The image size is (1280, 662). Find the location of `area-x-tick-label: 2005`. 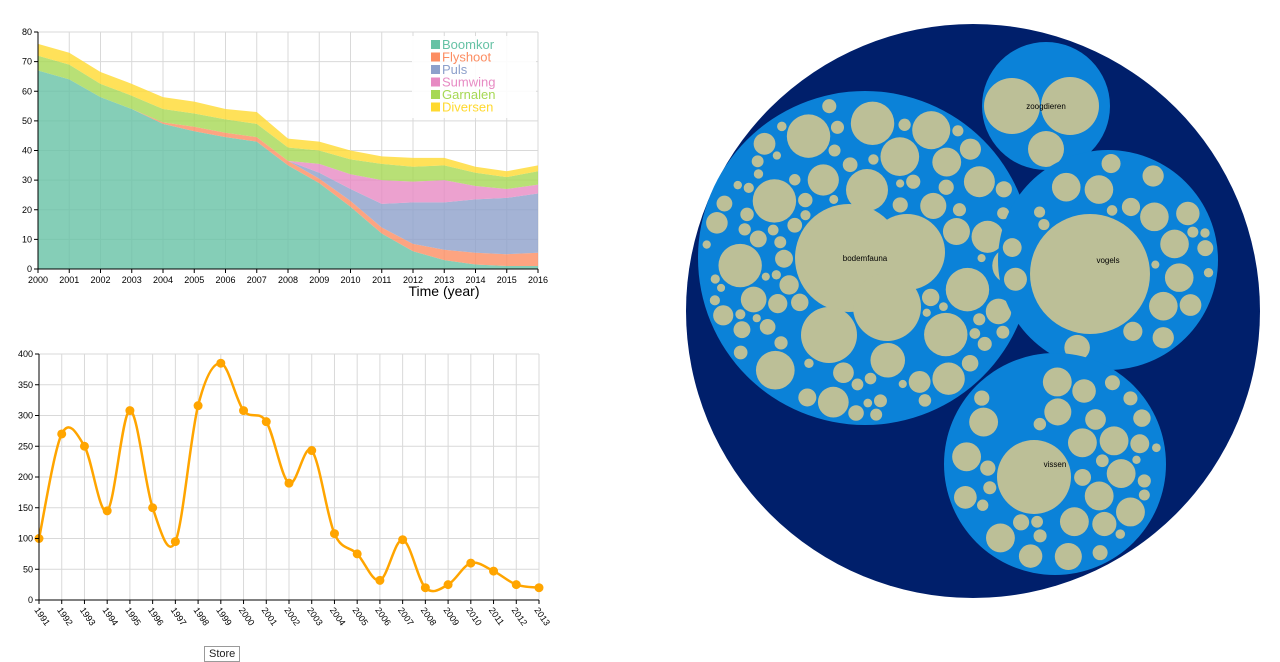

area-x-tick-label: 2005 is located at coordinates (194, 280).